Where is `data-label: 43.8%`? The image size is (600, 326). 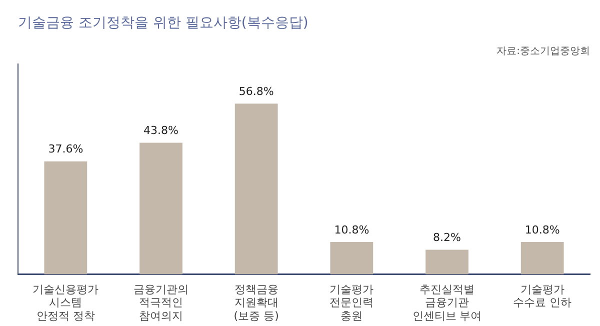
data-label: 43.8% is located at coordinates (161, 131).